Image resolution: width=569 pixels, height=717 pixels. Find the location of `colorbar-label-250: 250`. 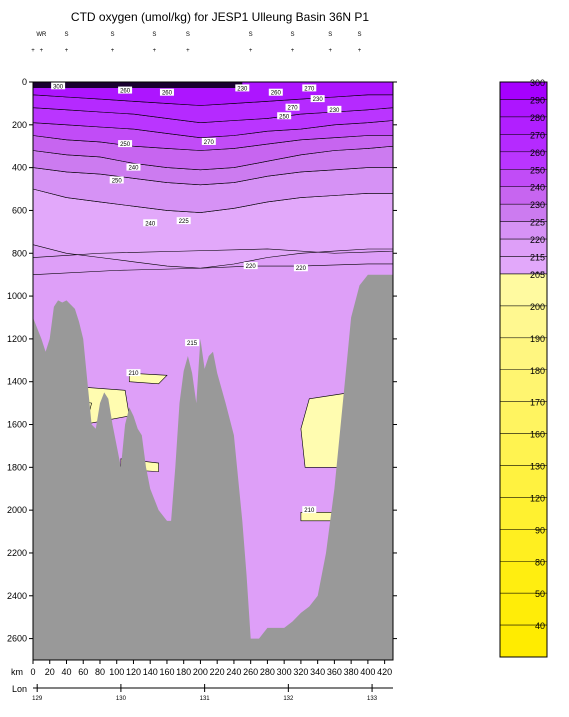

colorbar-label-250: 250 is located at coordinates (537, 170).